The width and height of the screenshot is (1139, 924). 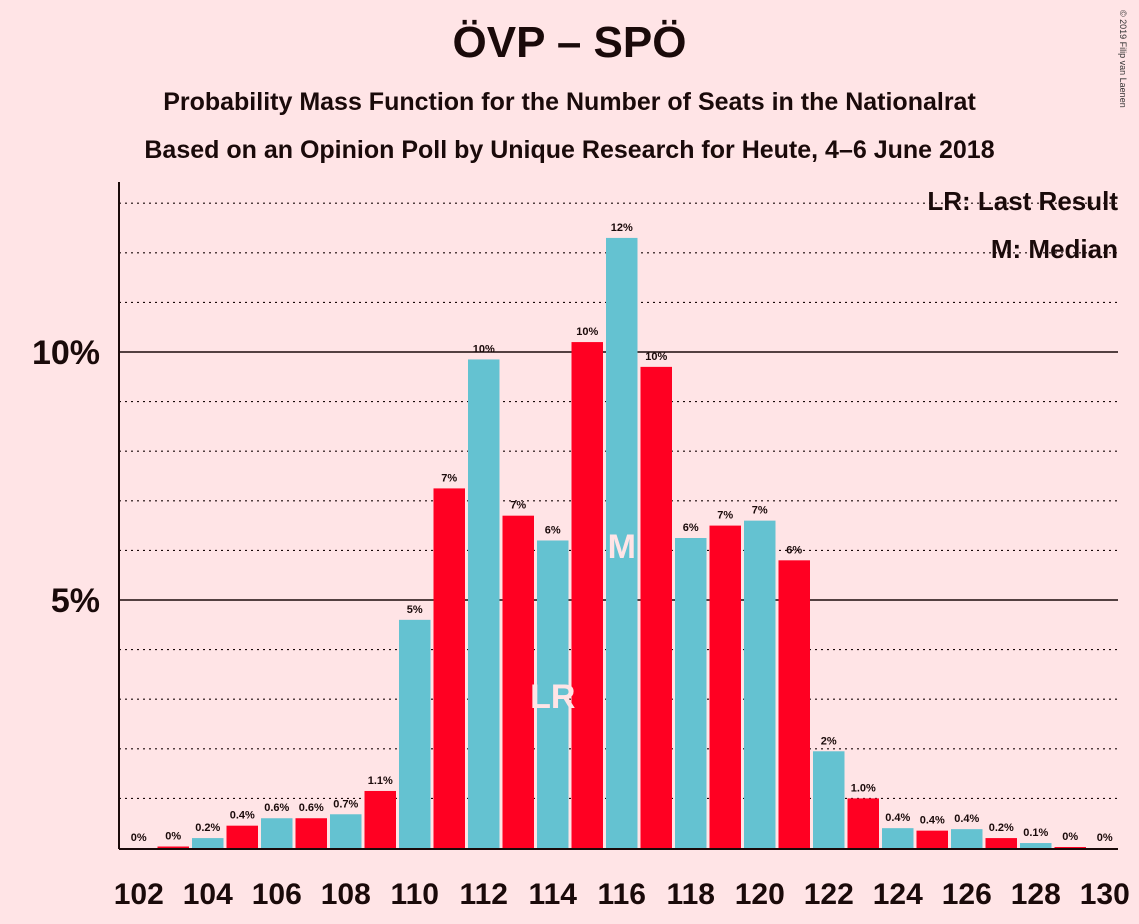 I want to click on bar-label-102: 0%, so click(x=139, y=838).